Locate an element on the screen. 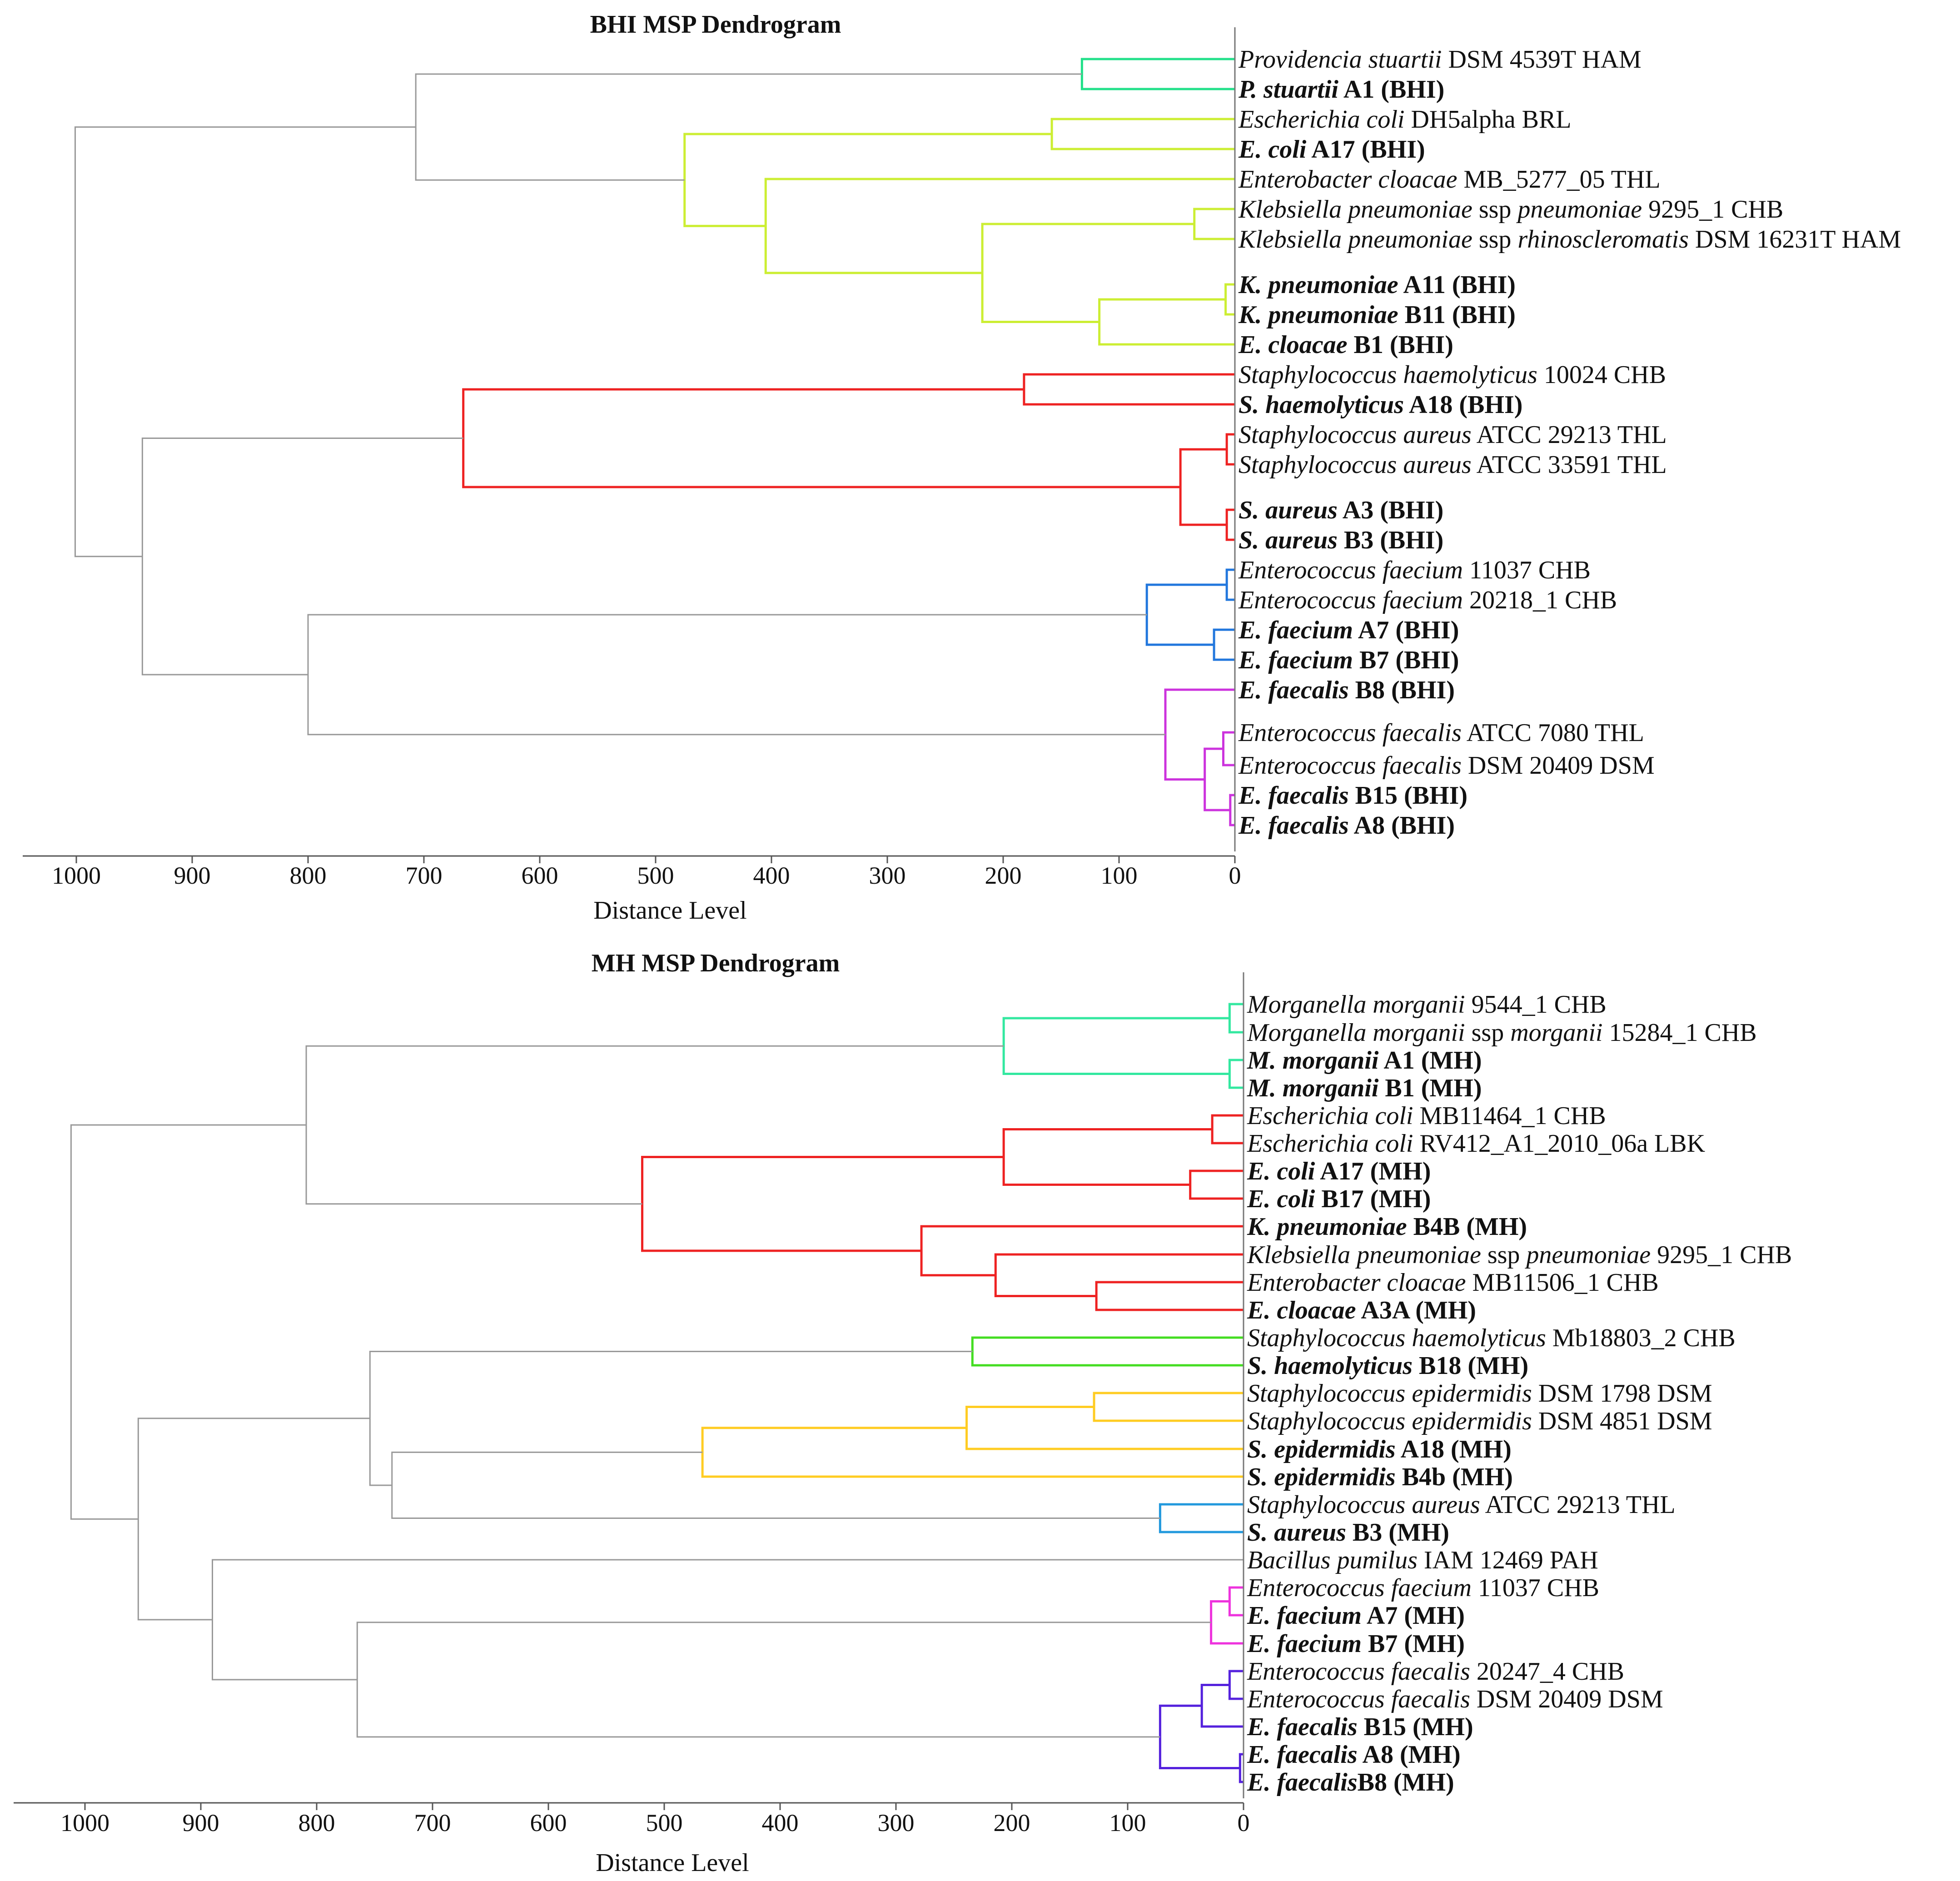 The image size is (1960, 1881). bhi-tick-label-100: 100 is located at coordinates (1119, 875).